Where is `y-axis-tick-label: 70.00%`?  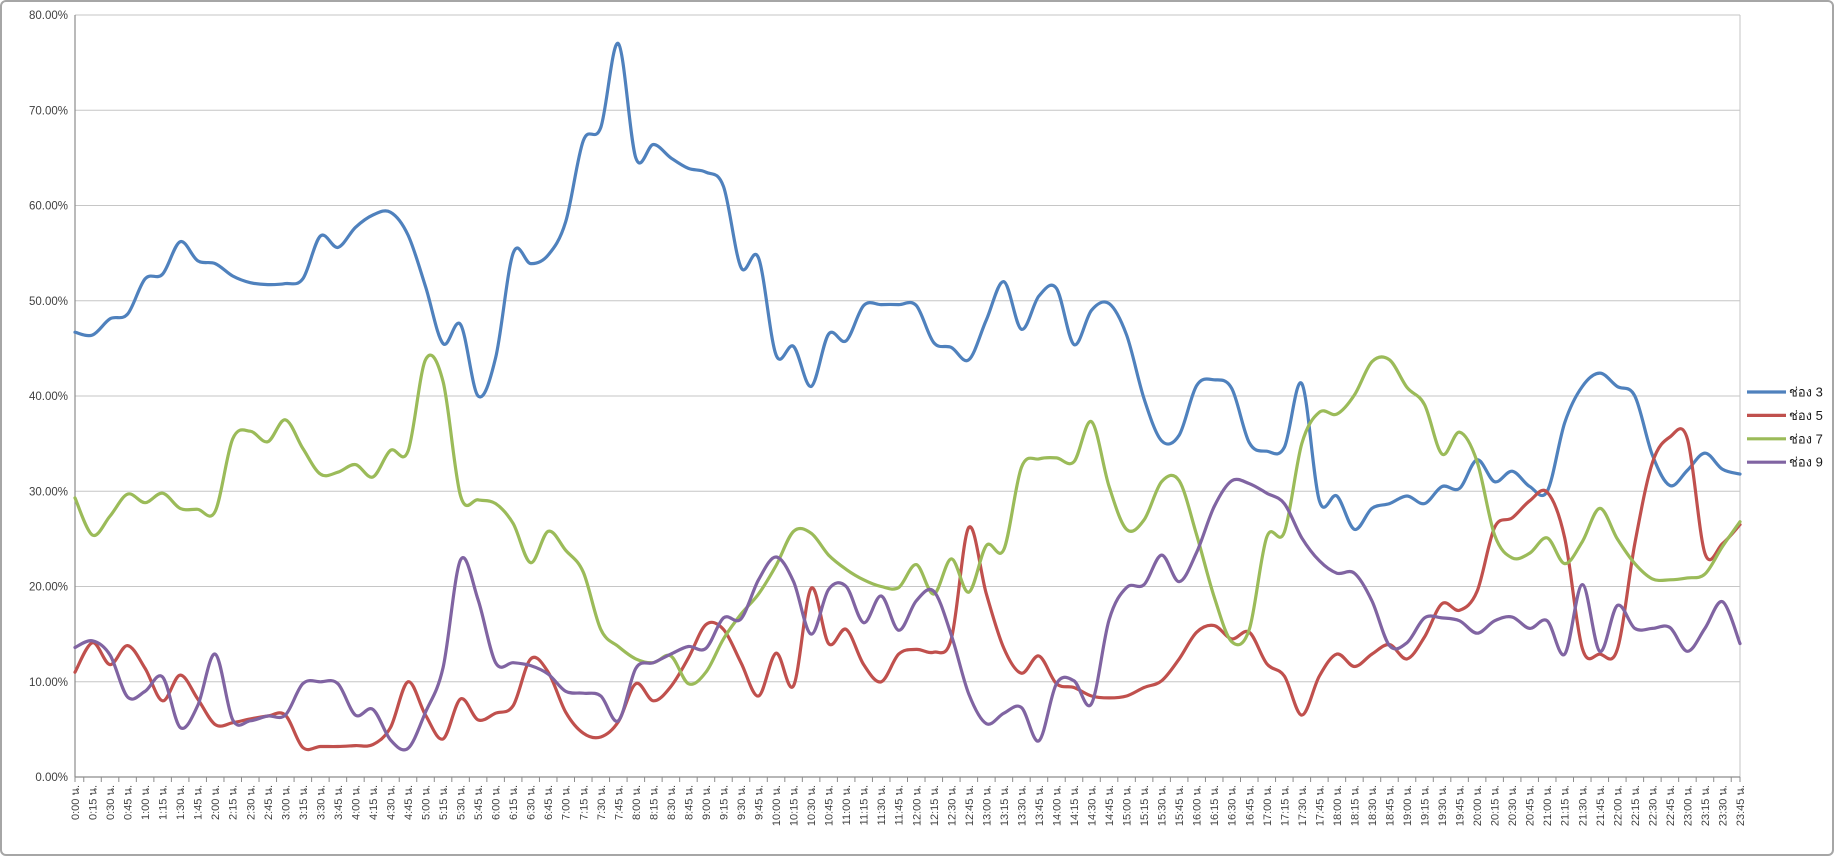 y-axis-tick-label: 70.00% is located at coordinates (48, 111).